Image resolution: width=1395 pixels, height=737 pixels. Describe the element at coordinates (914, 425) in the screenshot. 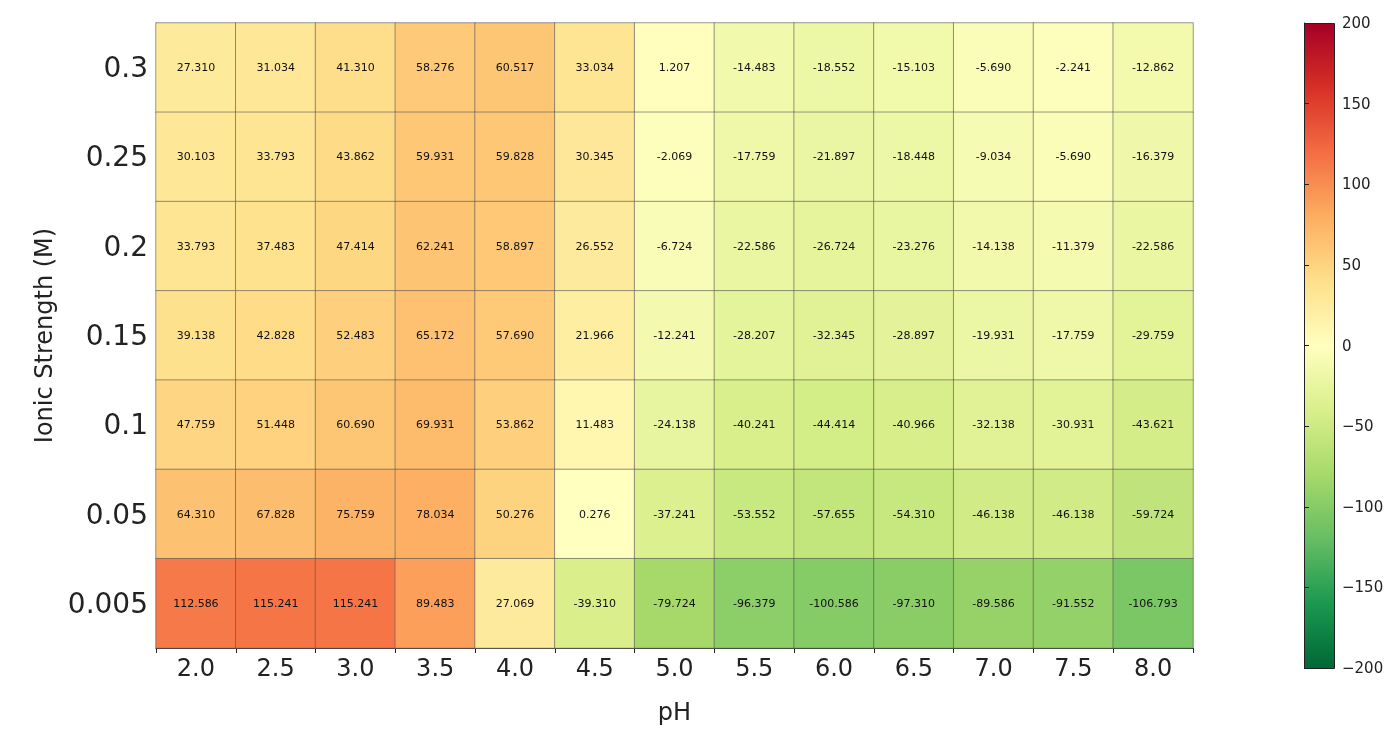

I see `data-label: -40.966` at that location.